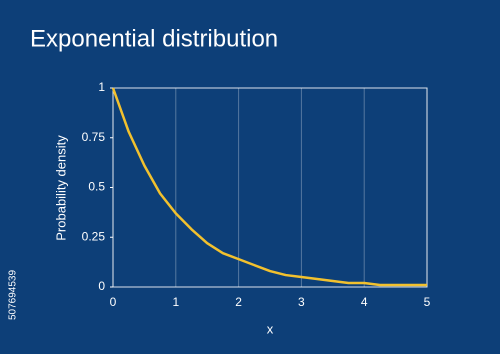  Describe the element at coordinates (238, 302) in the screenshot. I see `x-tick-label: 2` at that location.